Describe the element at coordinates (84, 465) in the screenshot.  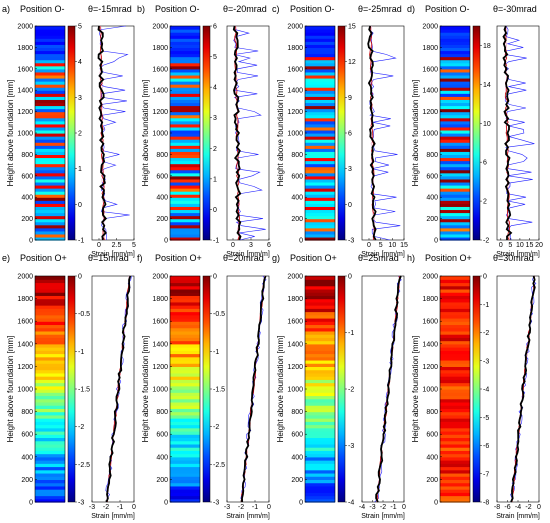
I see `colorbar-tick-label: -2.5` at that location.